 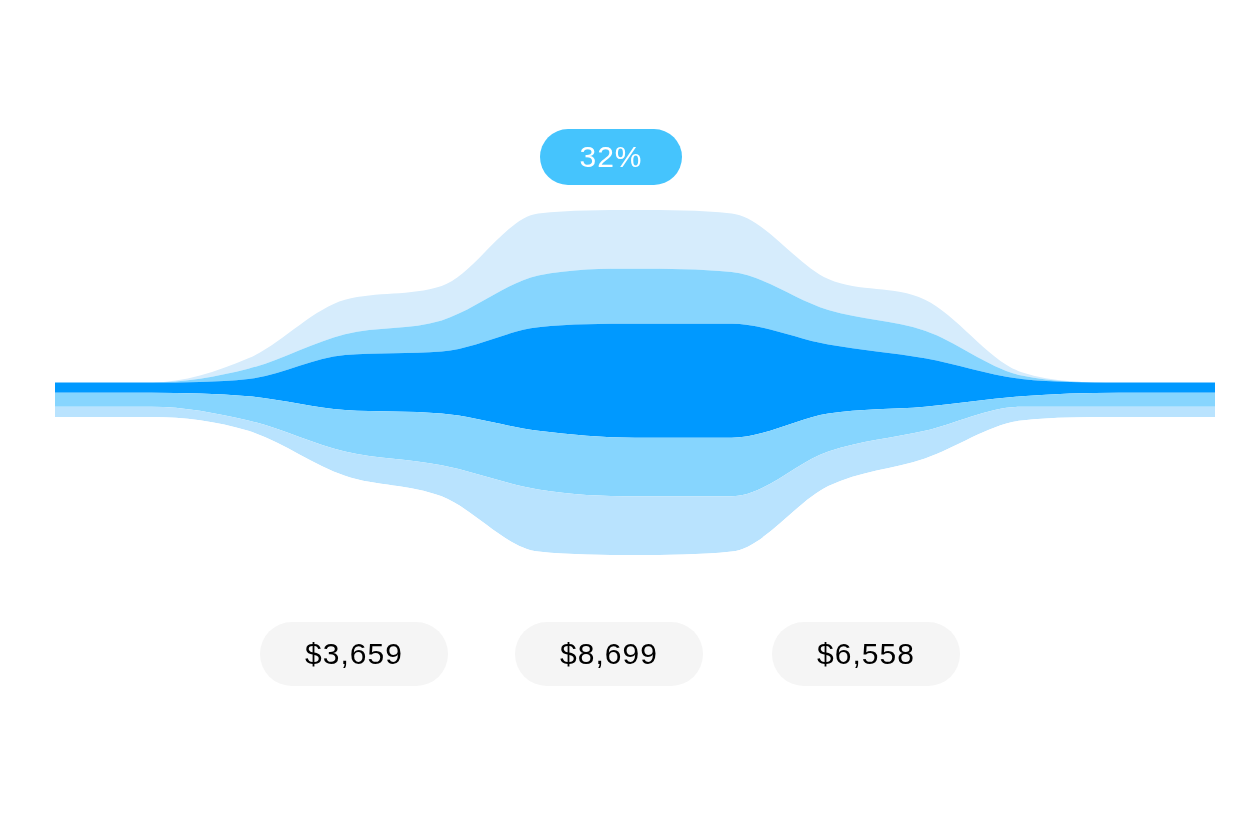 What do you see at coordinates (611, 157) in the screenshot?
I see `text: 32%` at bounding box center [611, 157].